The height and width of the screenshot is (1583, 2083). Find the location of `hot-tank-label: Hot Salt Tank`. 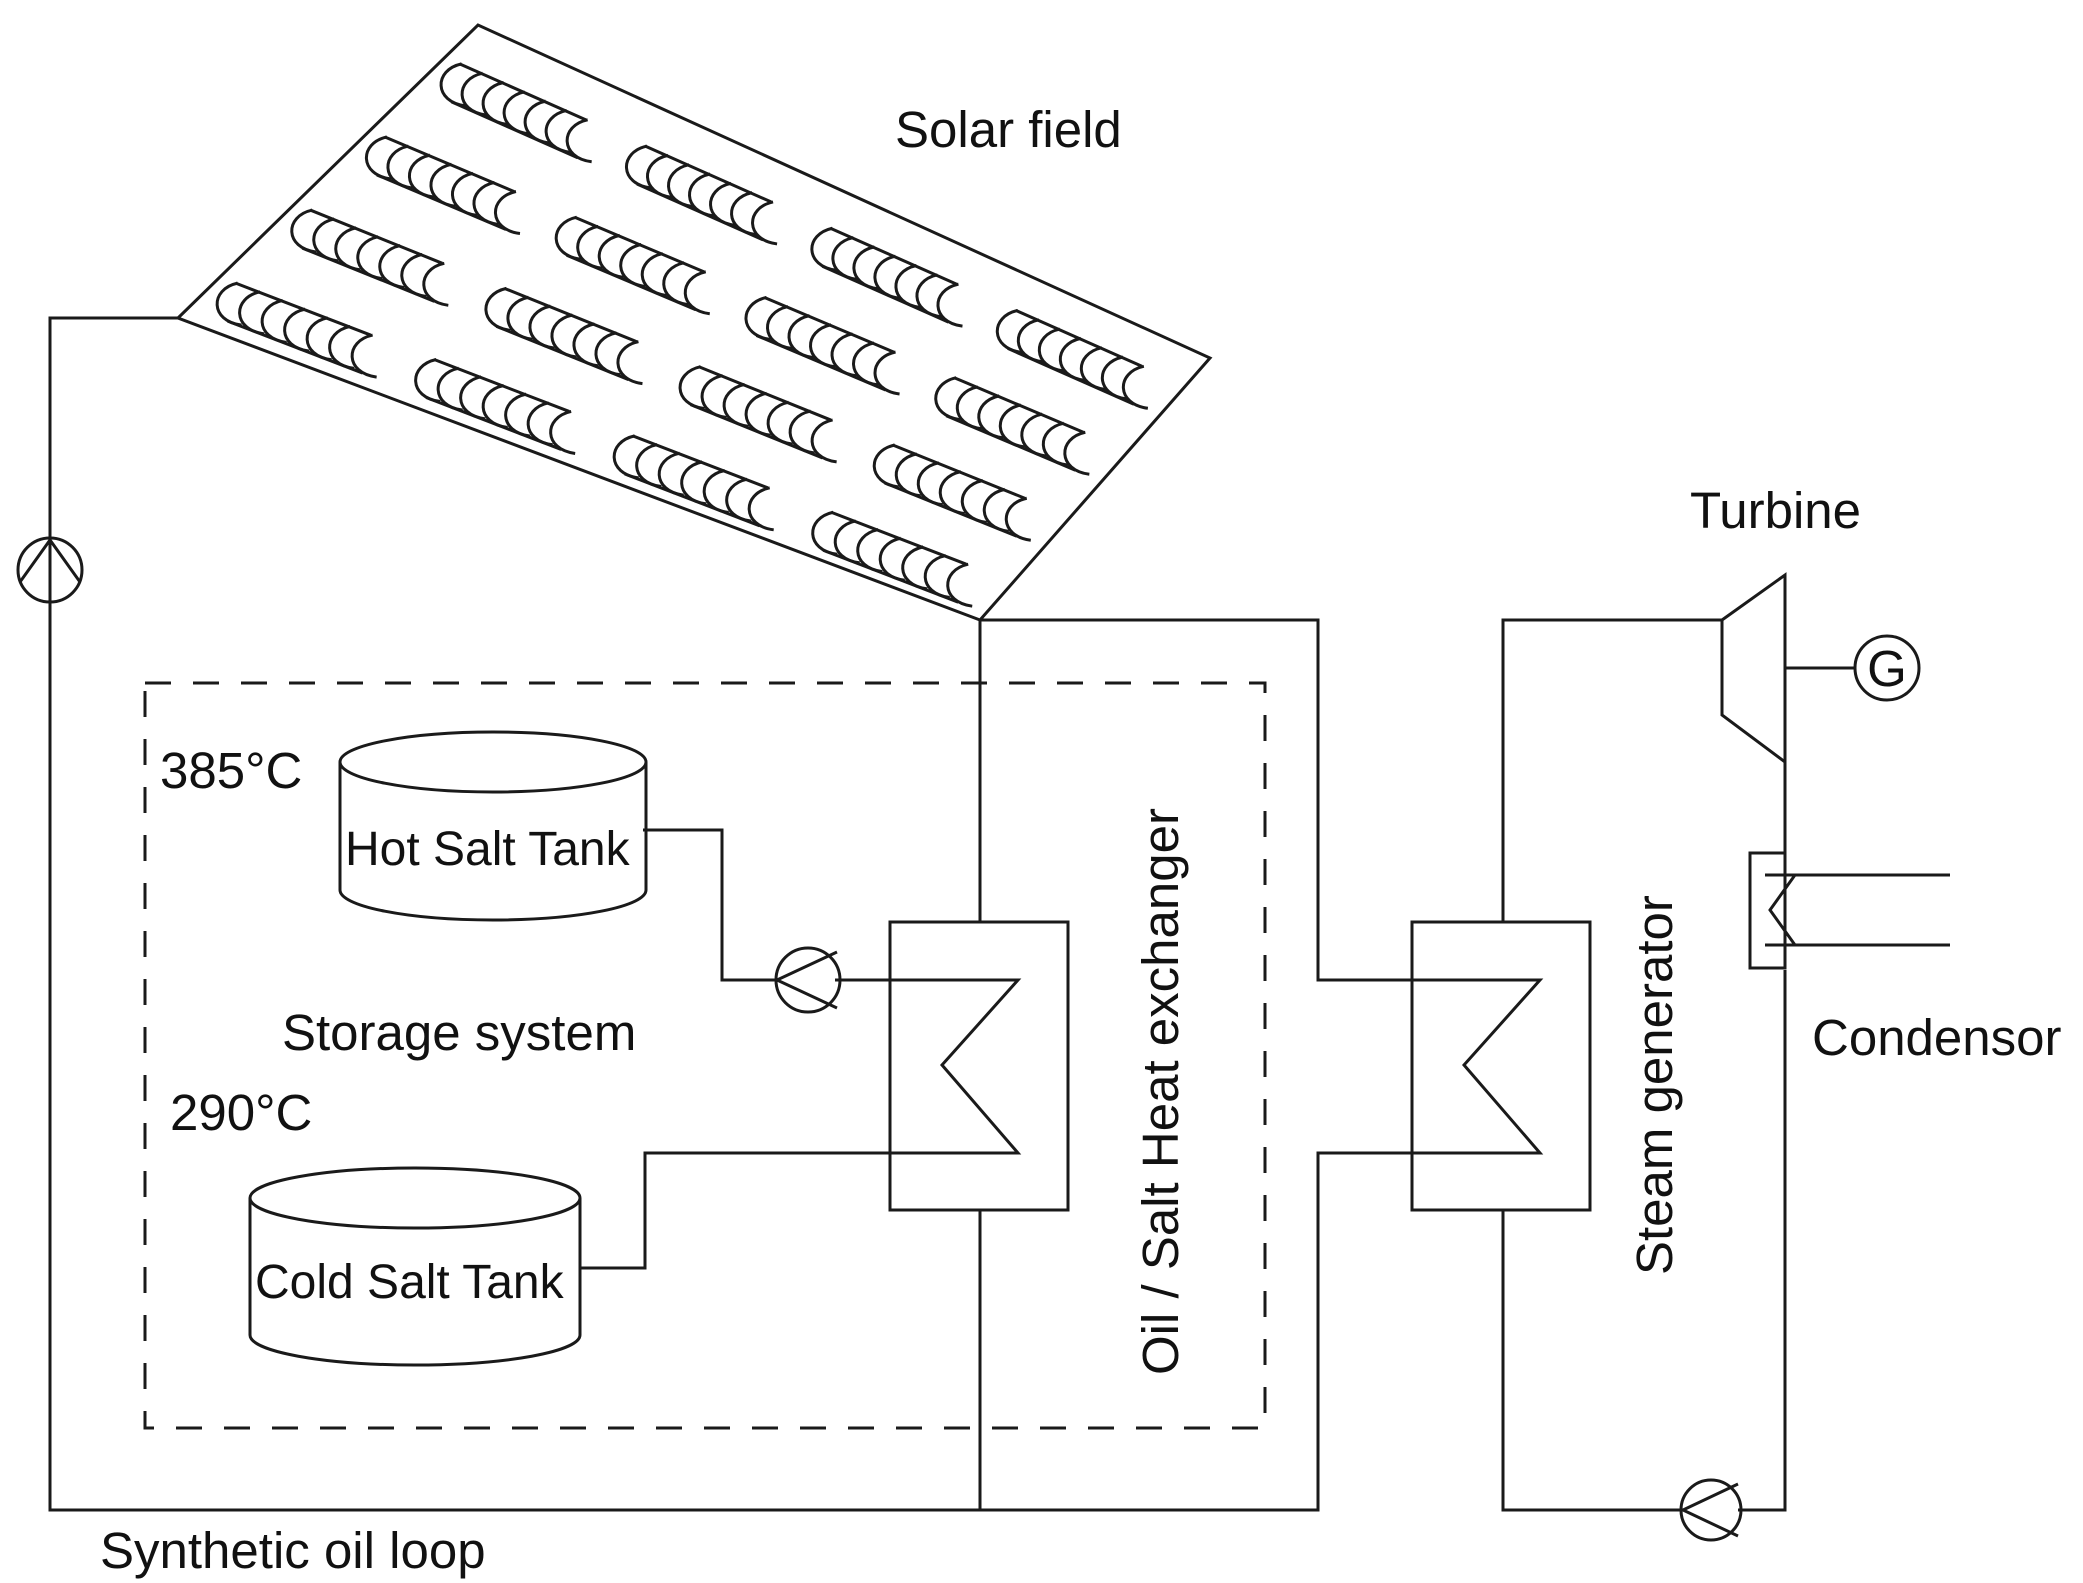

hot-tank-label: Hot Salt Tank is located at coordinates (488, 849).